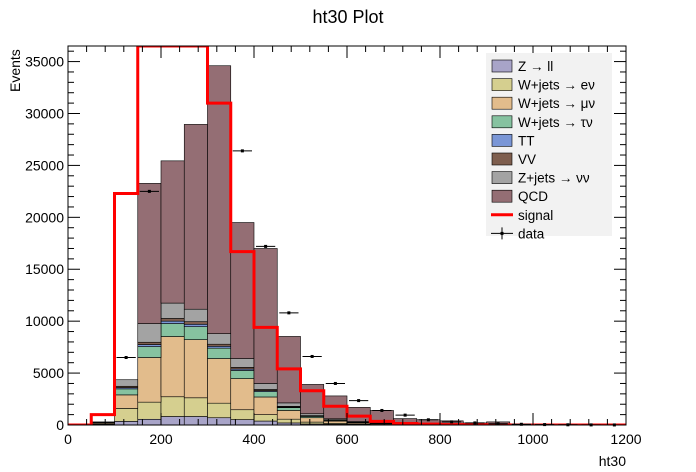  I want to click on y-tick-label-7: 35000, so click(44, 62).